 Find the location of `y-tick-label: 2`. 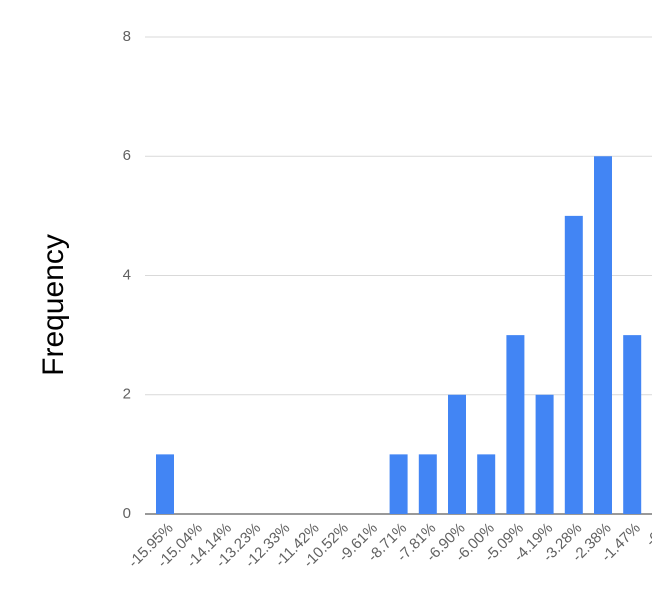

y-tick-label: 2 is located at coordinates (127, 394).